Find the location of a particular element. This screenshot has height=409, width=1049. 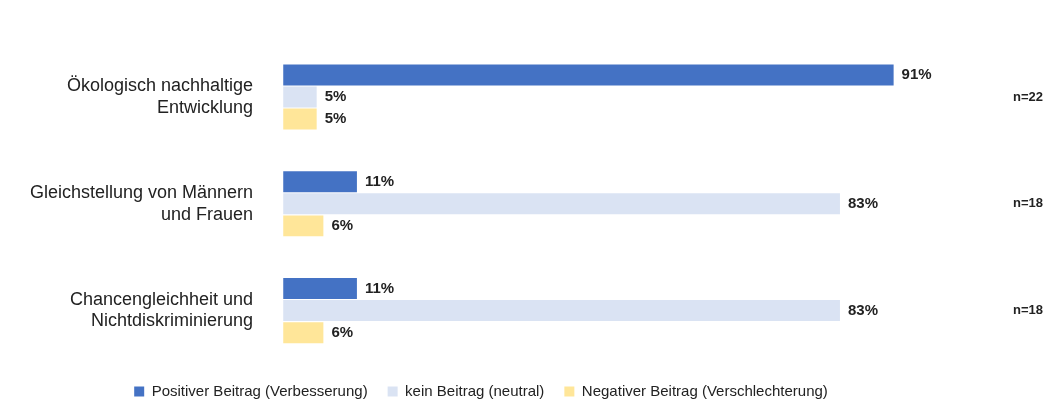

data-label: 91% is located at coordinates (916, 74).